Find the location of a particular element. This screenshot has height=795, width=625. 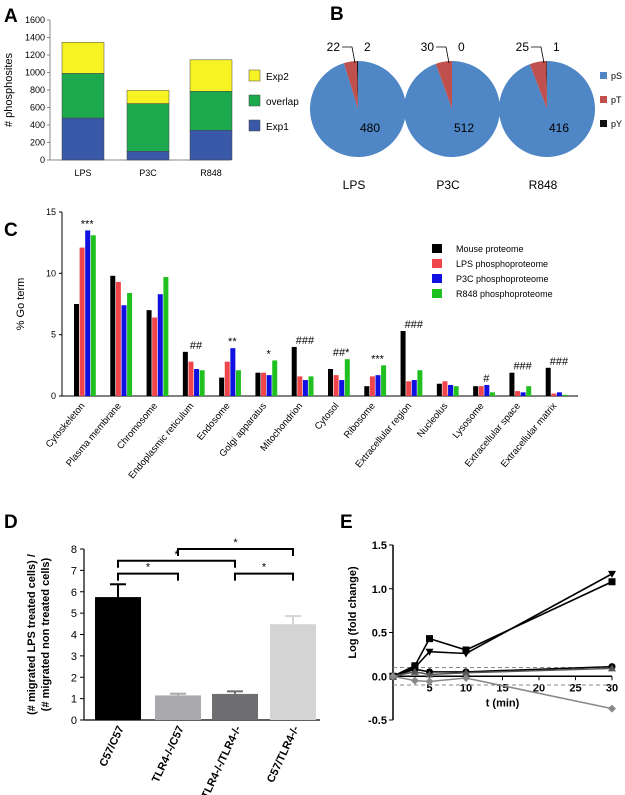

c-y-tick-label: 0 is located at coordinates (53, 396).